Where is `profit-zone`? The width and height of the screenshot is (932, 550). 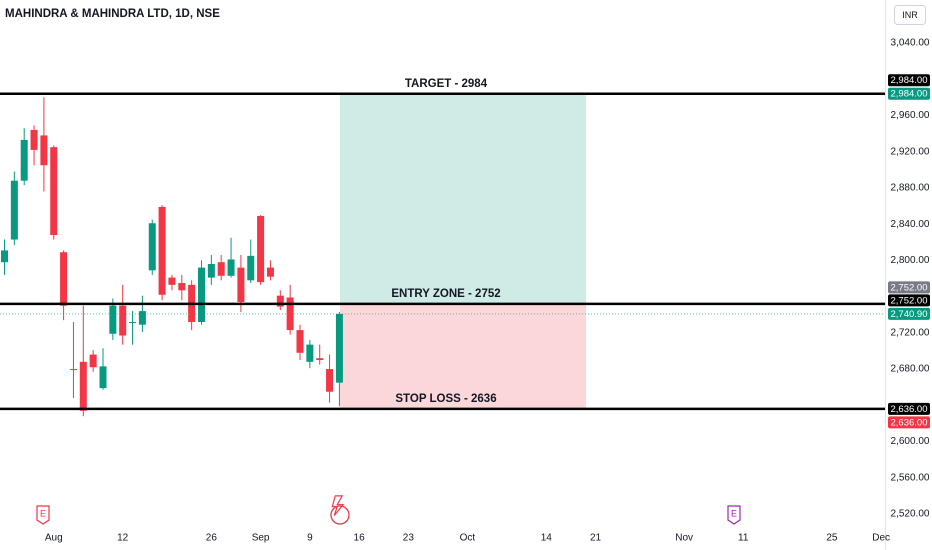 profit-zone is located at coordinates (463, 198).